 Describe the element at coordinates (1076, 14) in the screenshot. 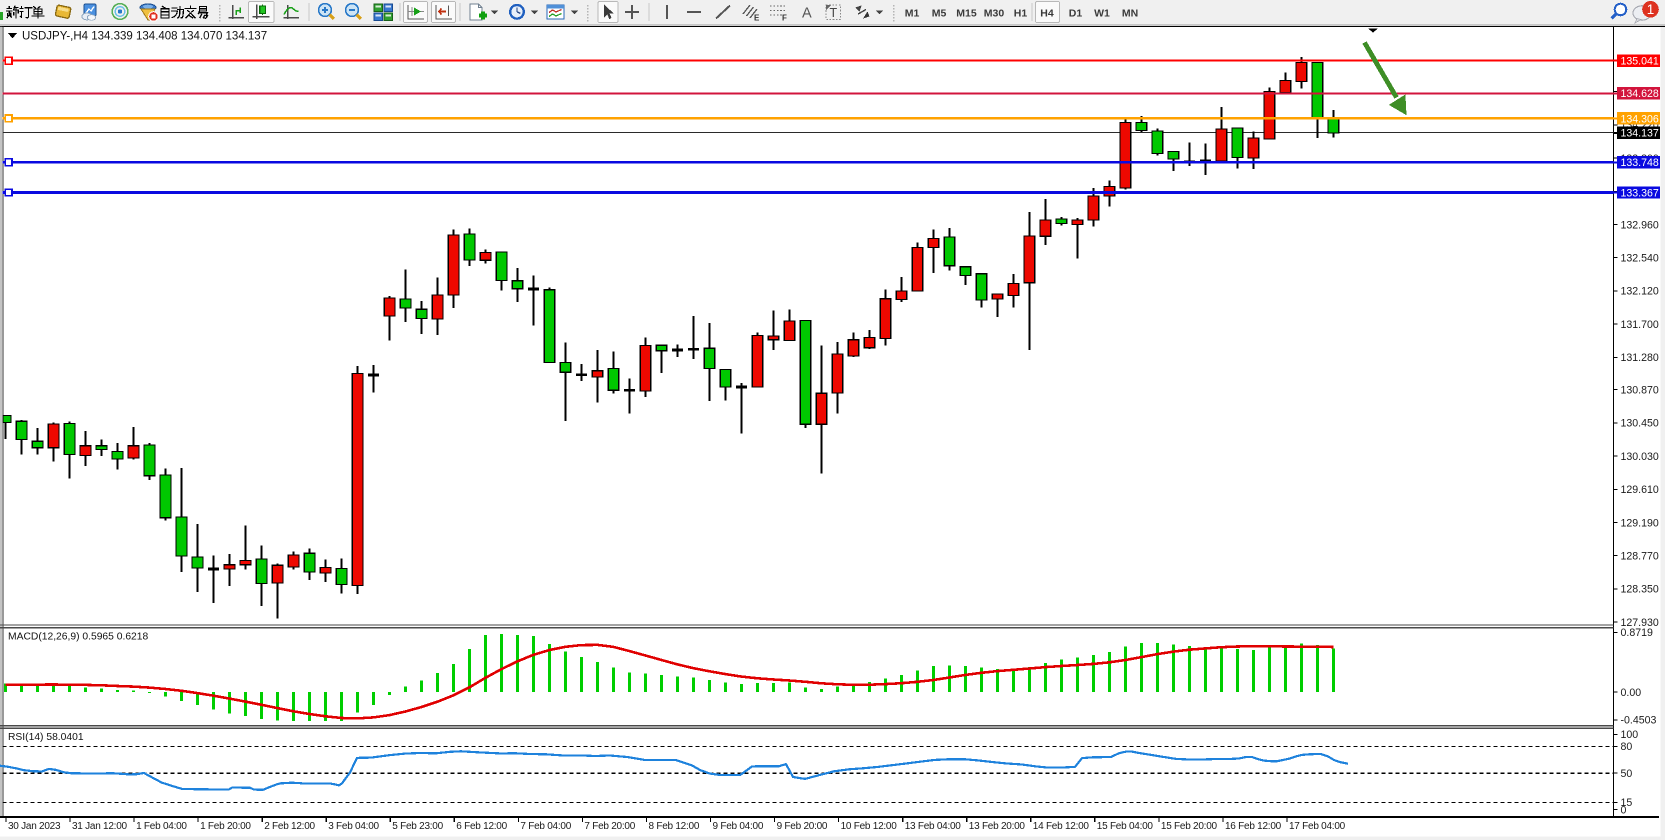

I see `svg-text: D1` at that location.